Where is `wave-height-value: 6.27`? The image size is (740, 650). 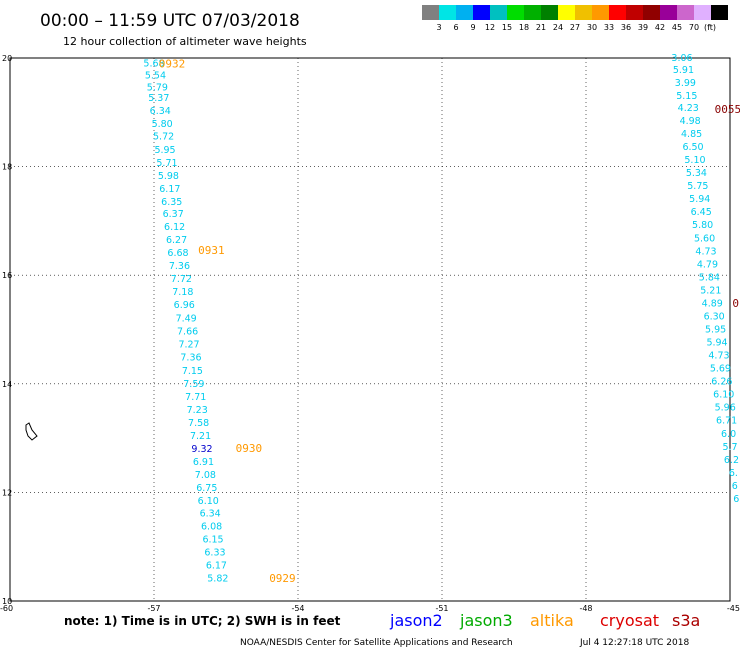
wave-height-value: 6.27 is located at coordinates (176, 240).